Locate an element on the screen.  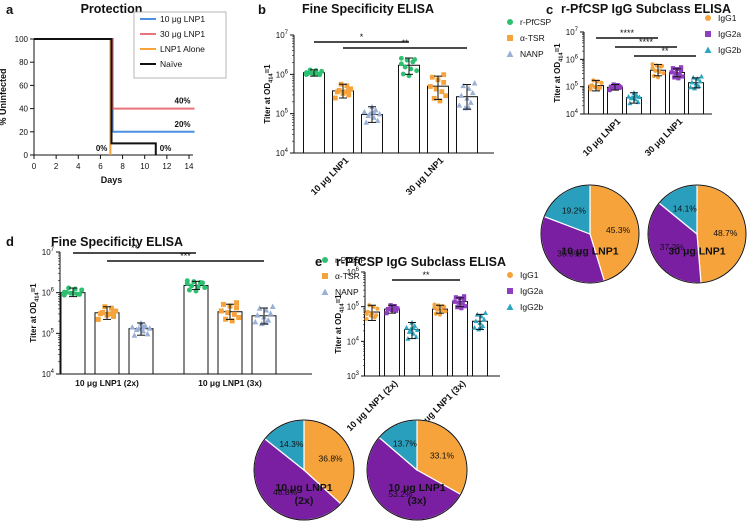
pie-c-pie-1: 45.3% 35.5% 19.2% 10 μg LNP1 is located at coordinates (590, 234).